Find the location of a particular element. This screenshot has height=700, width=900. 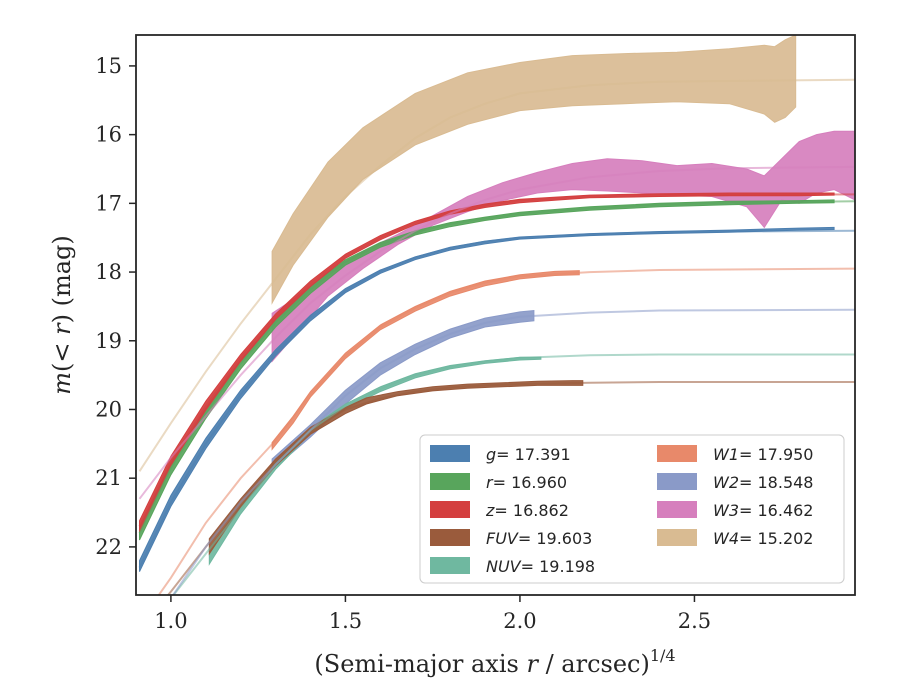

y-axis: 15 16 17 18 19 20 21 22 is located at coordinates (115, 306).